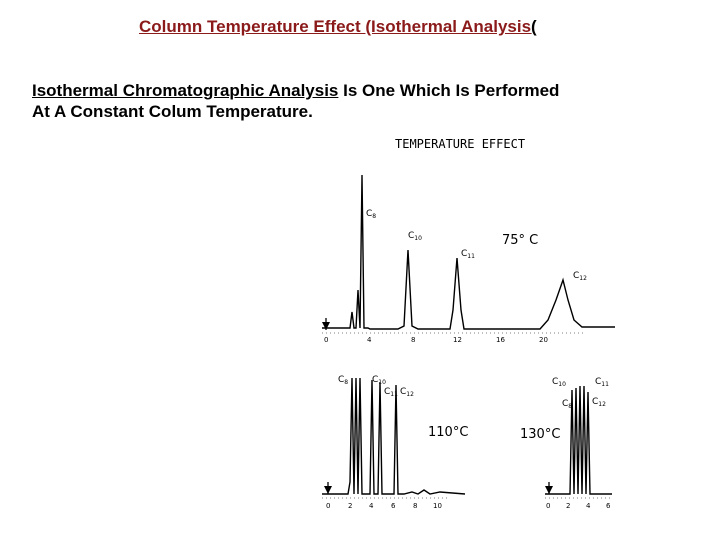  I want to click on peak-label-c10-75c: C10, so click(415, 236).